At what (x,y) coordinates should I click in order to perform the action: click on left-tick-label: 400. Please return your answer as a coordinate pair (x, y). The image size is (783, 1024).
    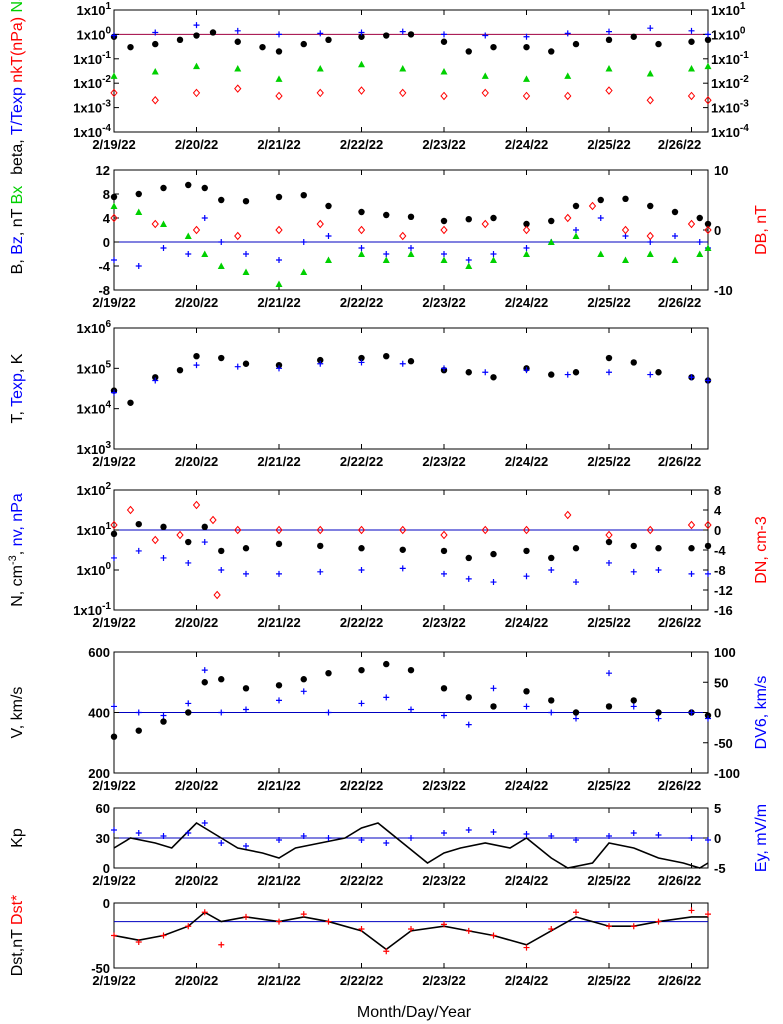
    Looking at the image, I should click on (99, 713).